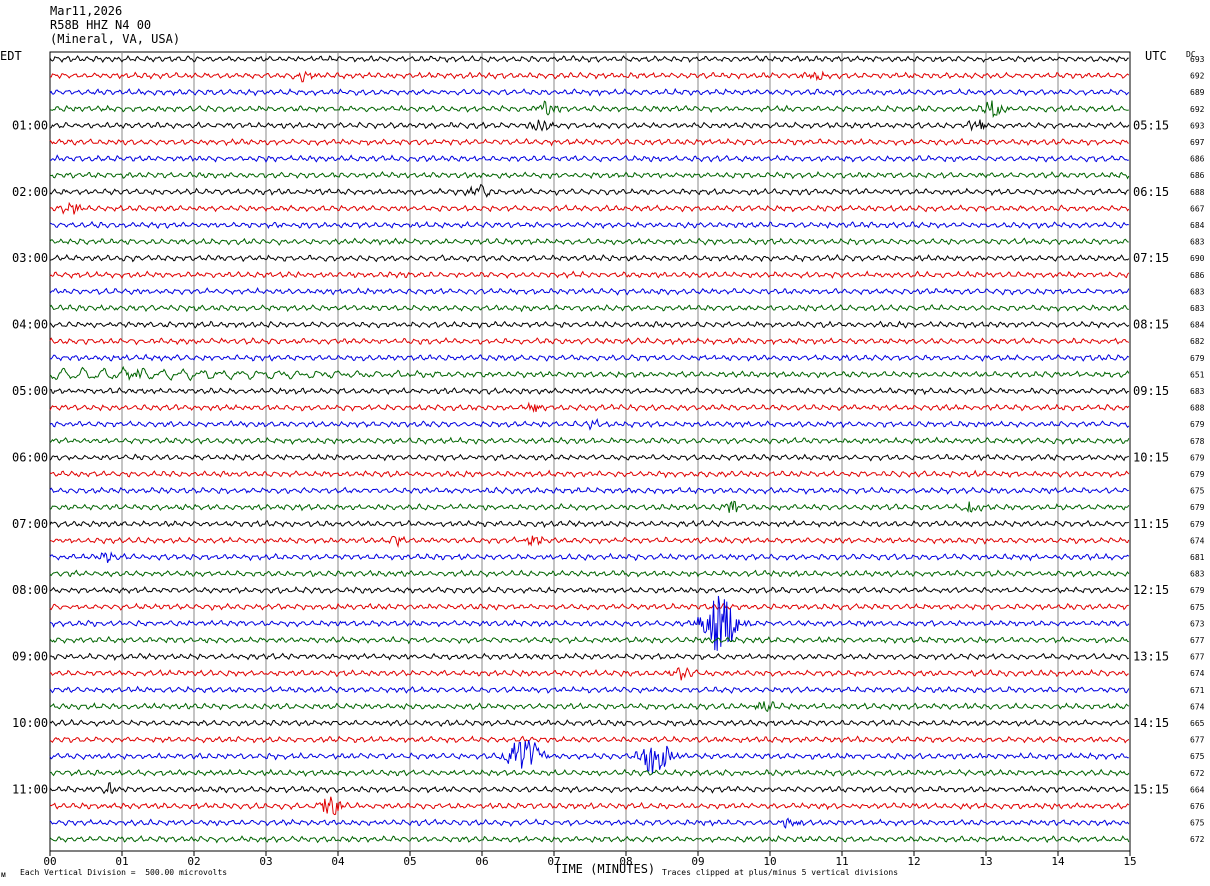 The height and width of the screenshot is (886, 1210). I want to click on right-time-label: 15:15, so click(1151, 789).